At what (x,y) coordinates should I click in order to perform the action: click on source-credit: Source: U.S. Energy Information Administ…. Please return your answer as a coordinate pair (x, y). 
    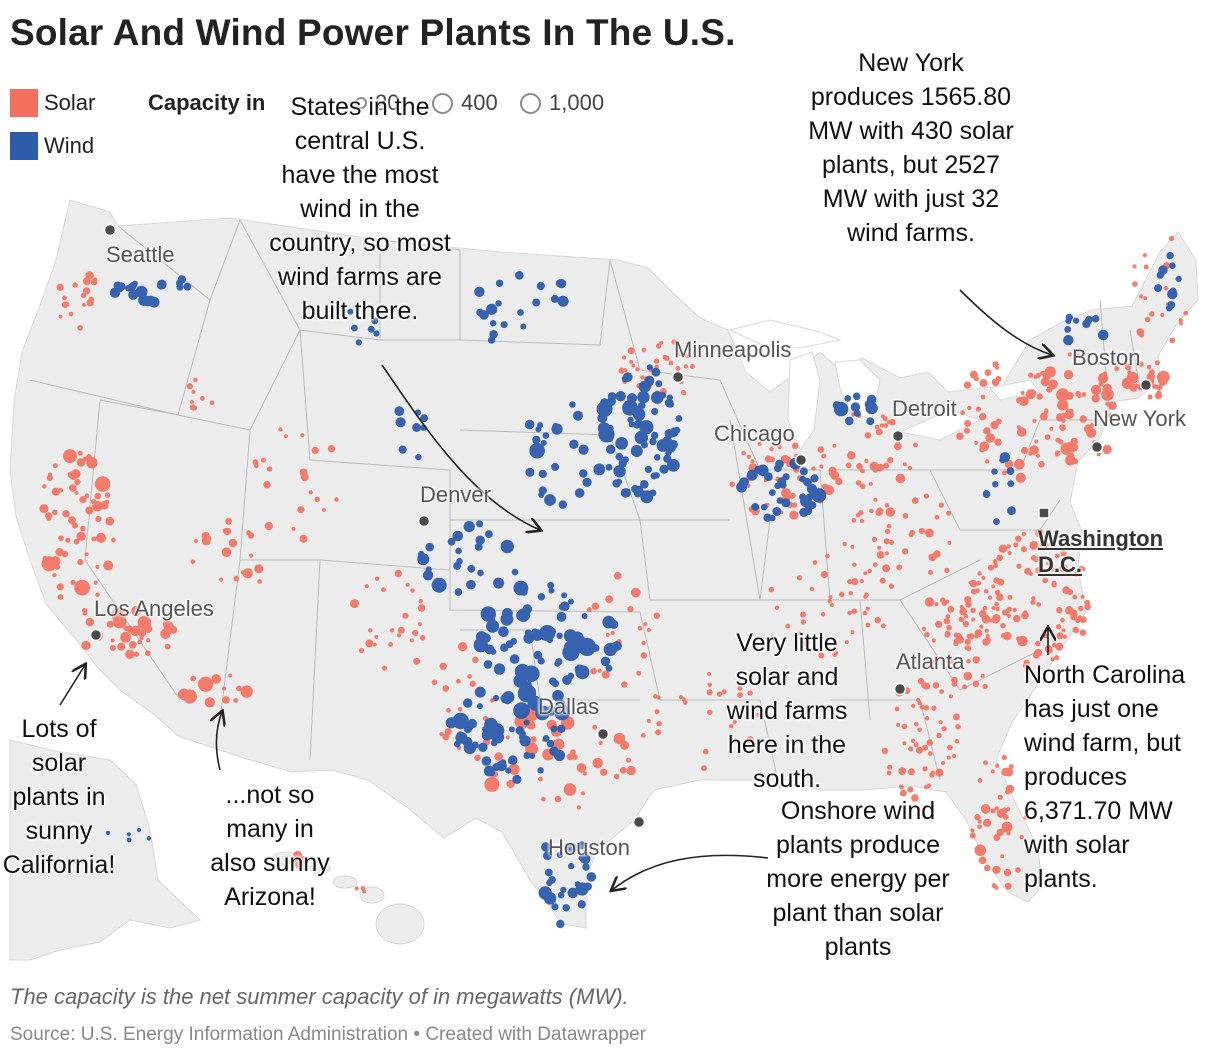
    Looking at the image, I should click on (328, 1034).